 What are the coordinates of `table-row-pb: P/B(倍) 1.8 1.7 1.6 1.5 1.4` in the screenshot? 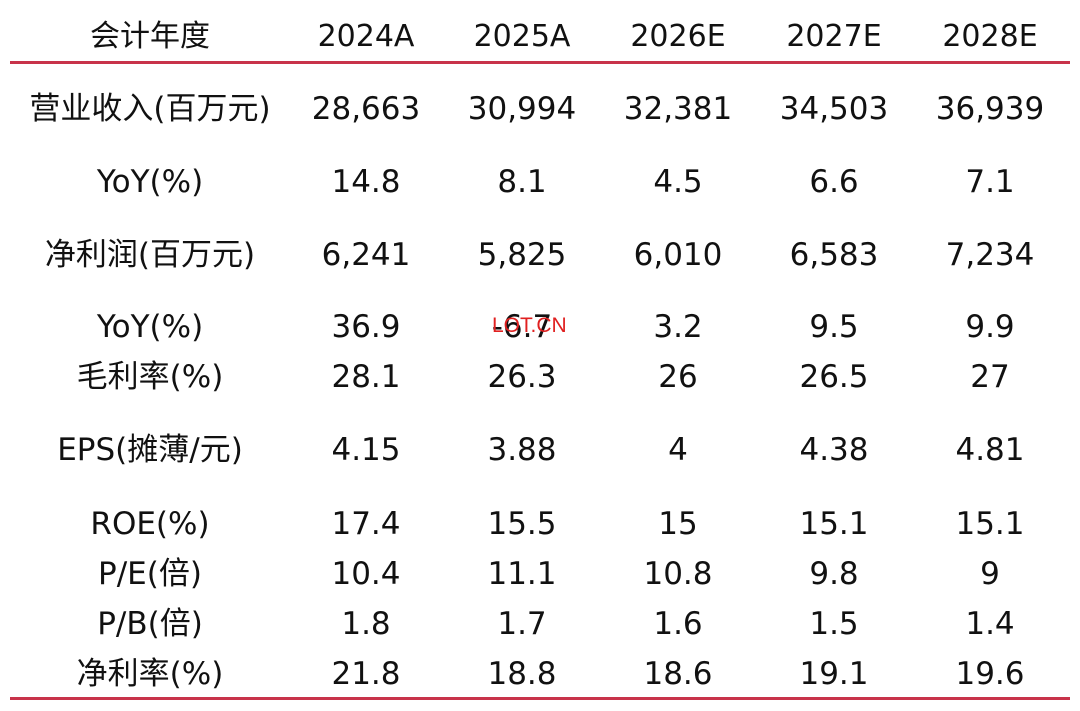 It's located at (540, 624).